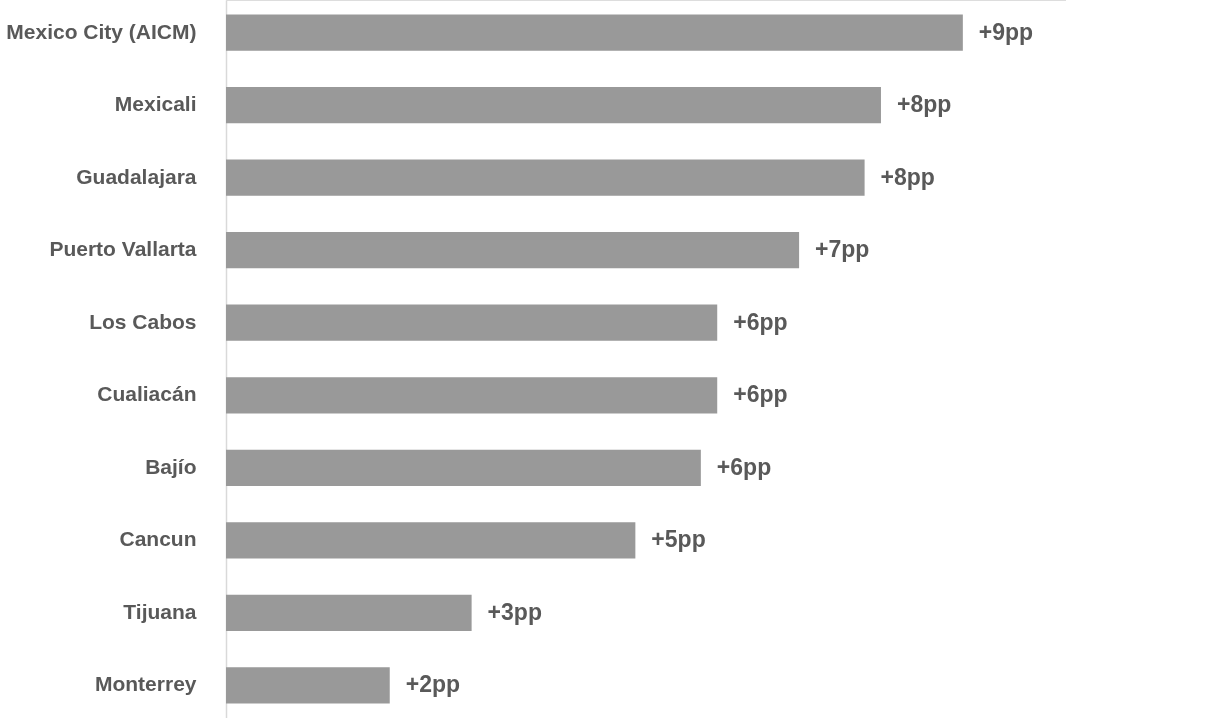 Image resolution: width=1207 pixels, height=728 pixels. Describe the element at coordinates (514, 611) in the screenshot. I see `data-label: +3pp` at that location.